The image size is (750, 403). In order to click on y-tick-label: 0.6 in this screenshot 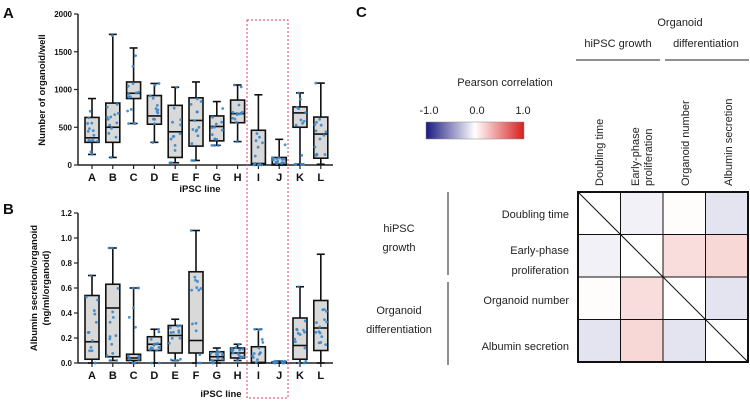, I will do `click(67, 288)`.